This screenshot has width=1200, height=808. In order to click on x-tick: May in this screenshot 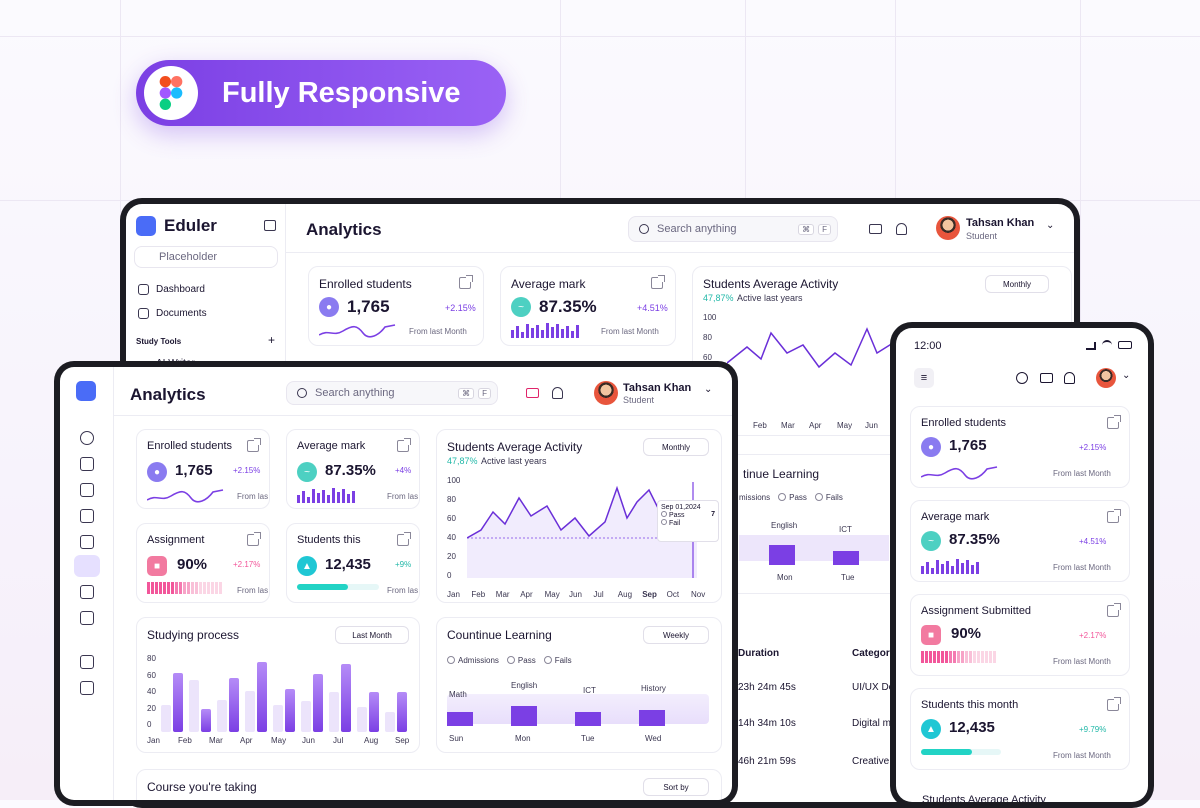, I will do `click(845, 425)`.